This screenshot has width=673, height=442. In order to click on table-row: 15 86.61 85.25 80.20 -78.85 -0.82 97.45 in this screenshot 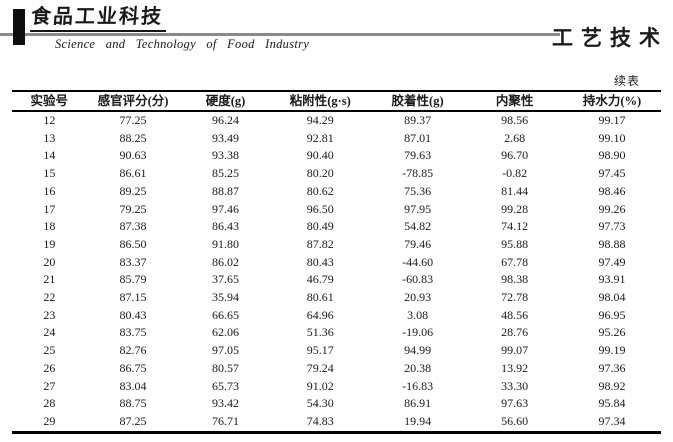, I will do `click(336, 174)`.